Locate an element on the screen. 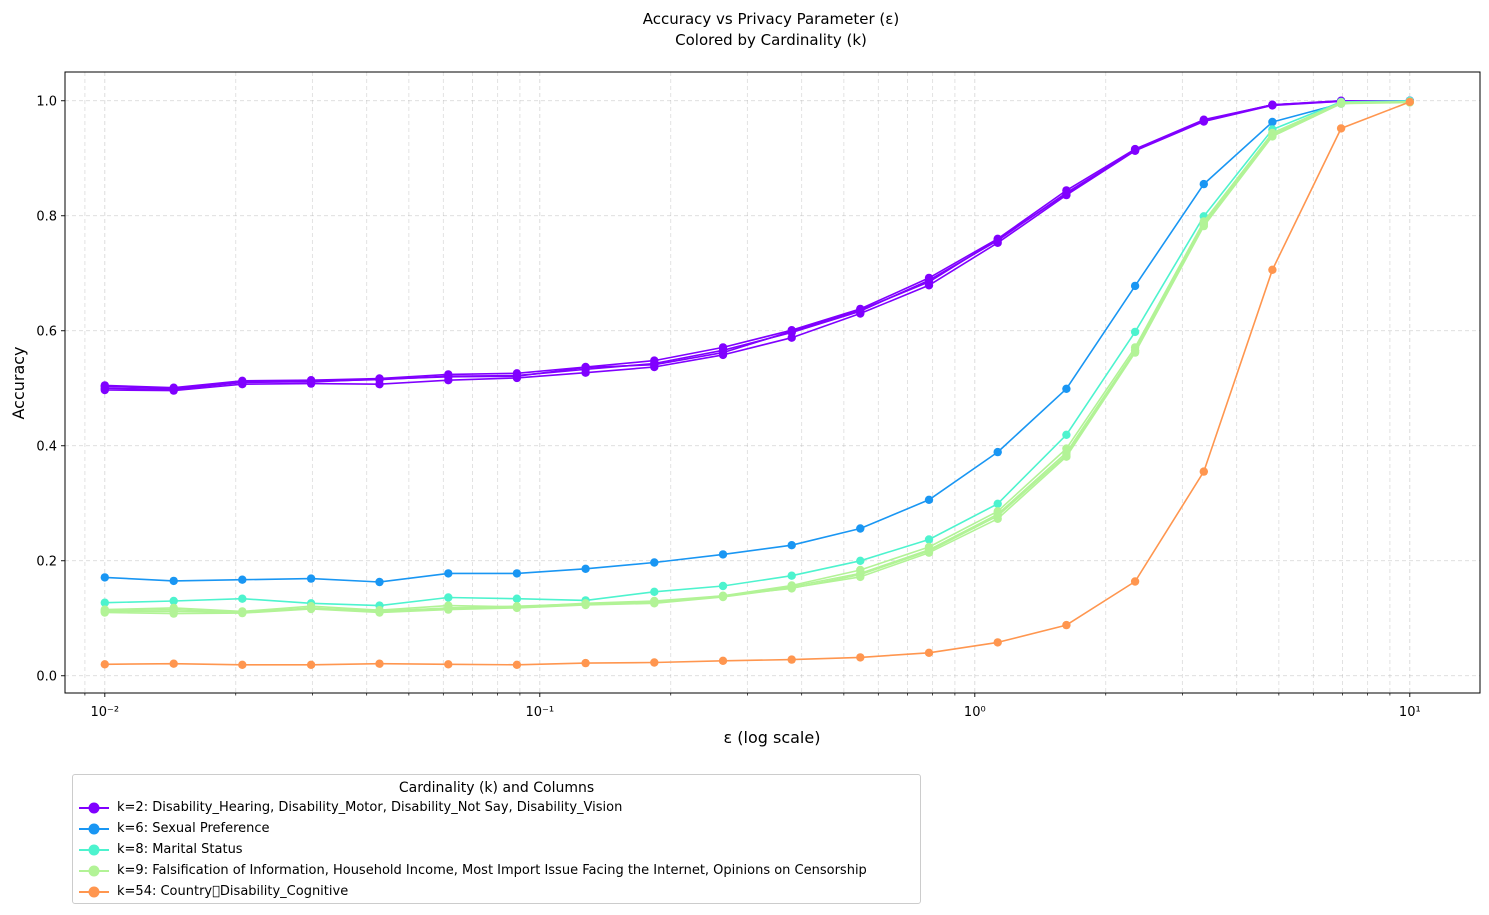  y-axis-label: Accuracy is located at coordinates (18, 382).